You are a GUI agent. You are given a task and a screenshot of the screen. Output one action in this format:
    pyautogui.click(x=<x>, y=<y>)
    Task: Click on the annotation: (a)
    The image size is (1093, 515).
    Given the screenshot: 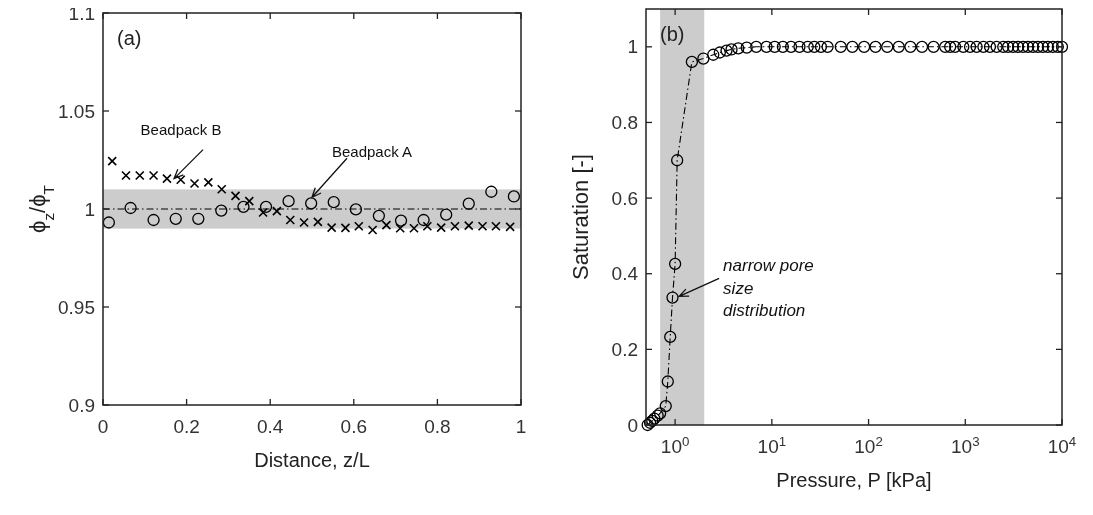 What is the action you would take?
    pyautogui.click(x=129, y=38)
    